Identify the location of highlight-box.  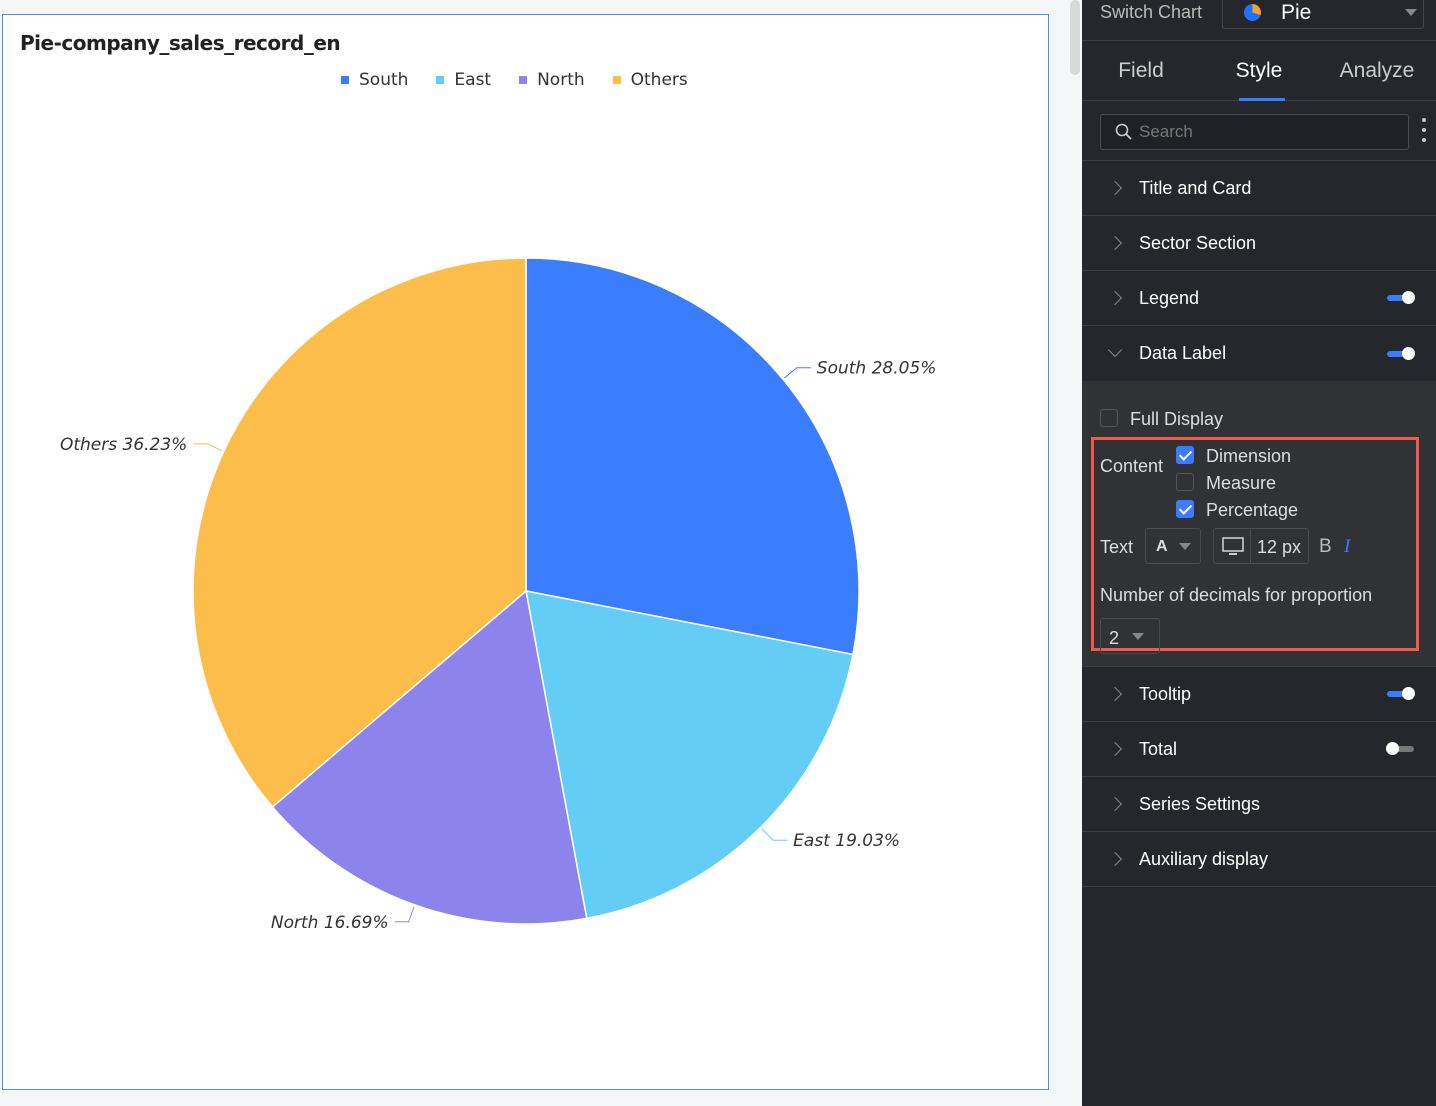
(1255, 544).